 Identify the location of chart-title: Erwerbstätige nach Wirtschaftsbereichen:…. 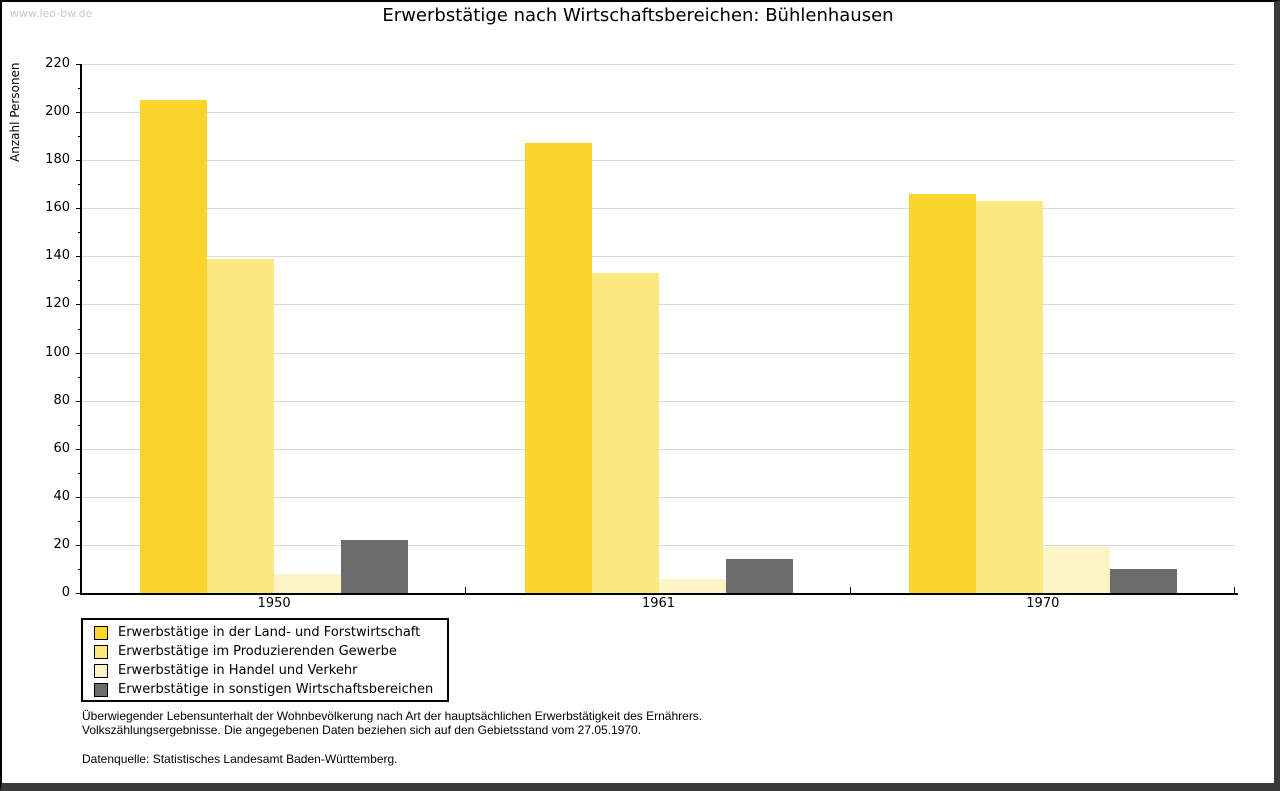
(638, 15).